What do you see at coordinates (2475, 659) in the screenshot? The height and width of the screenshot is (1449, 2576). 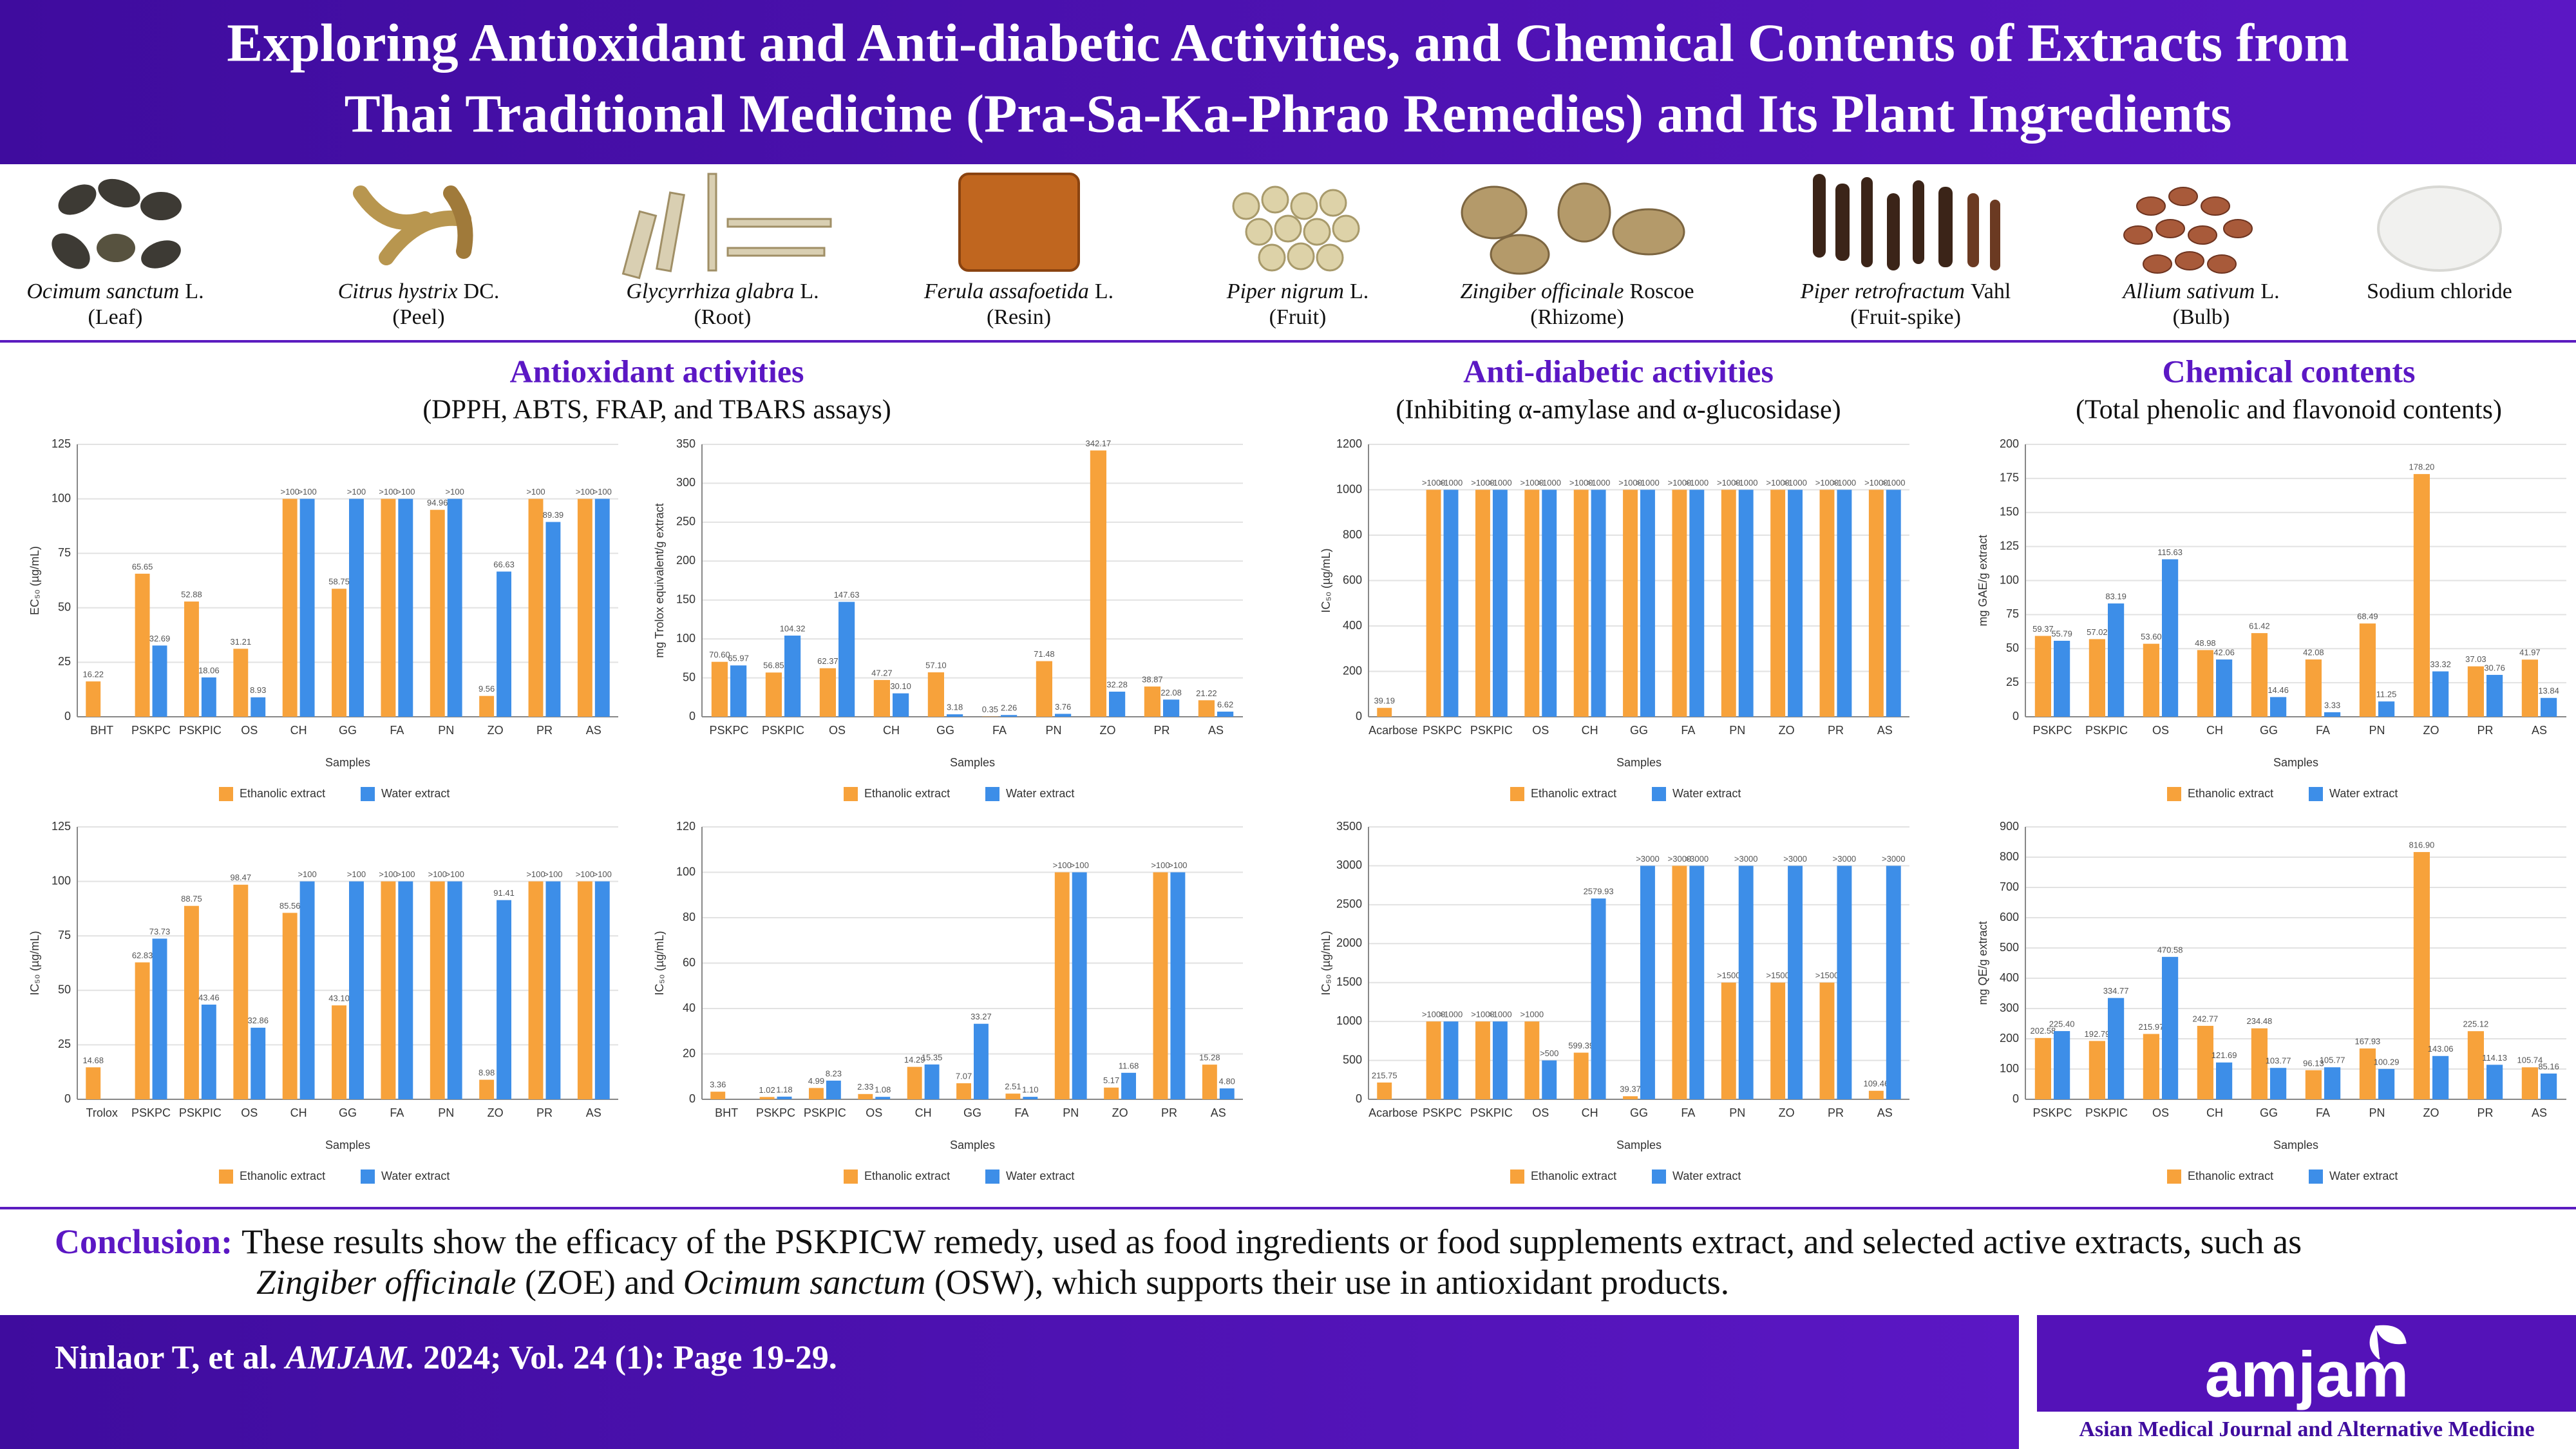 I see `value-label: 37.03` at bounding box center [2475, 659].